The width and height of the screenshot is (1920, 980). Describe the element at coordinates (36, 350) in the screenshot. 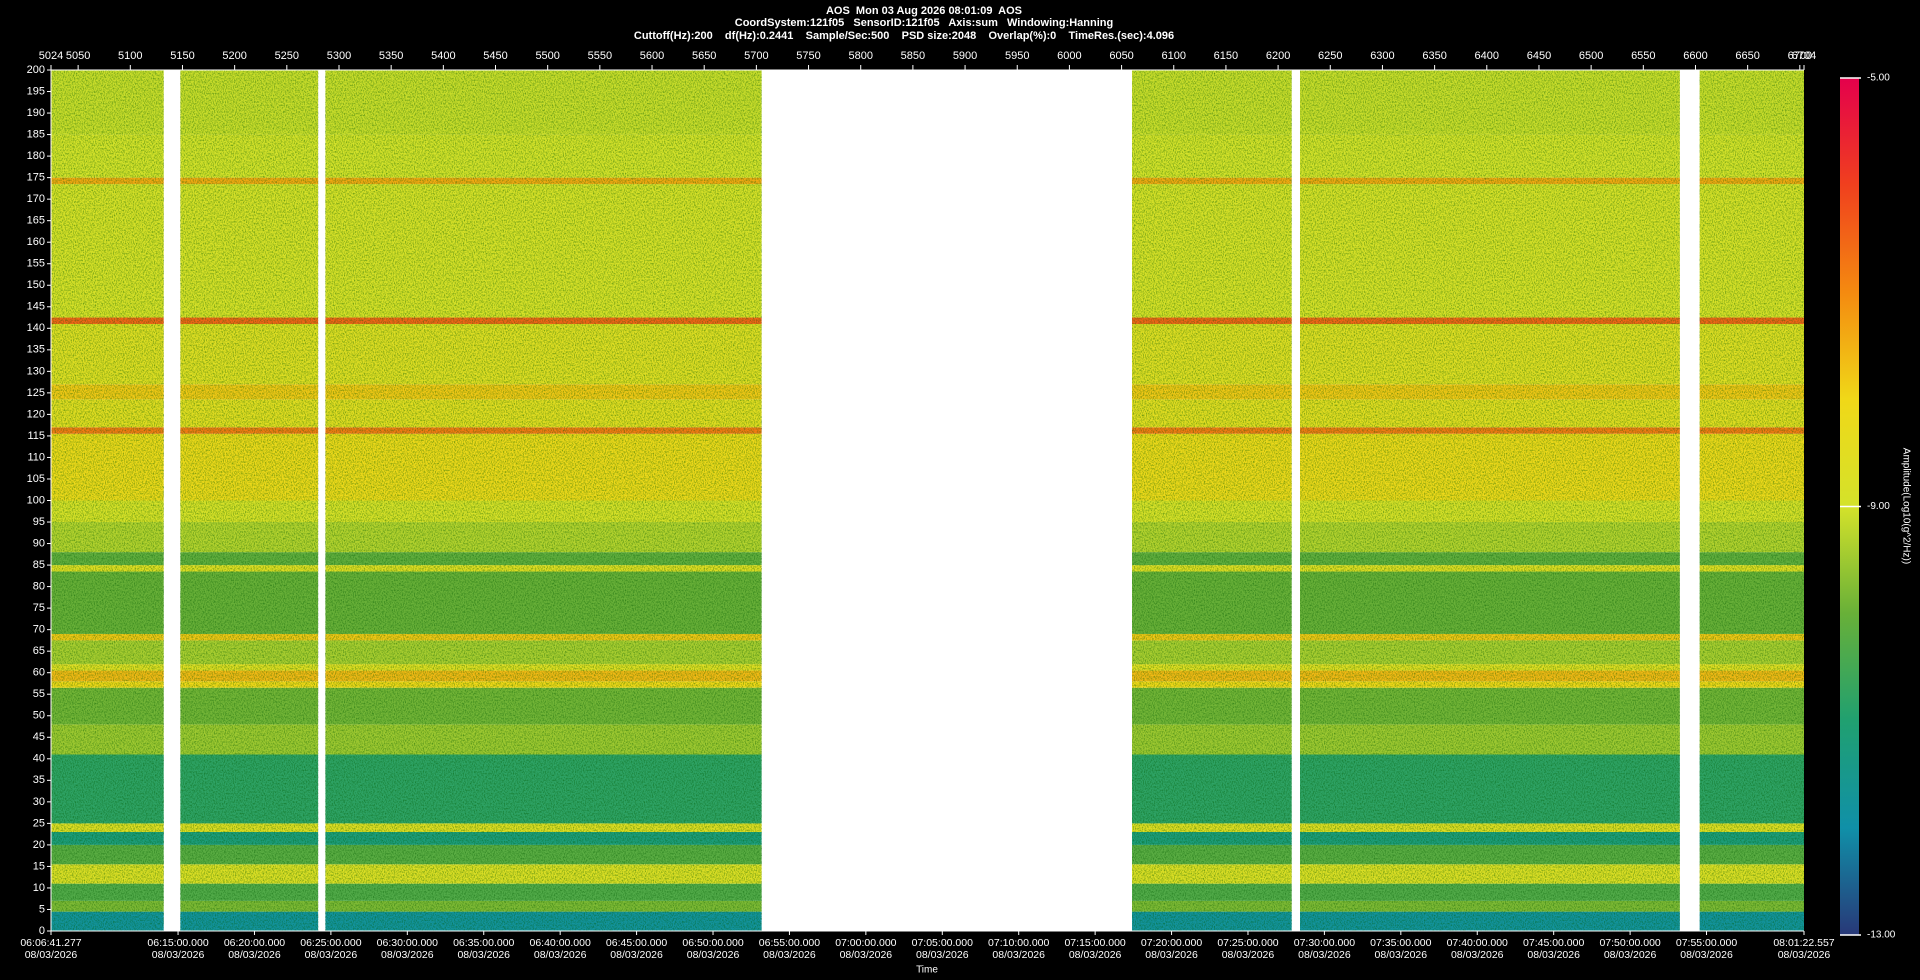

I see `y-tick-label: 135` at that location.